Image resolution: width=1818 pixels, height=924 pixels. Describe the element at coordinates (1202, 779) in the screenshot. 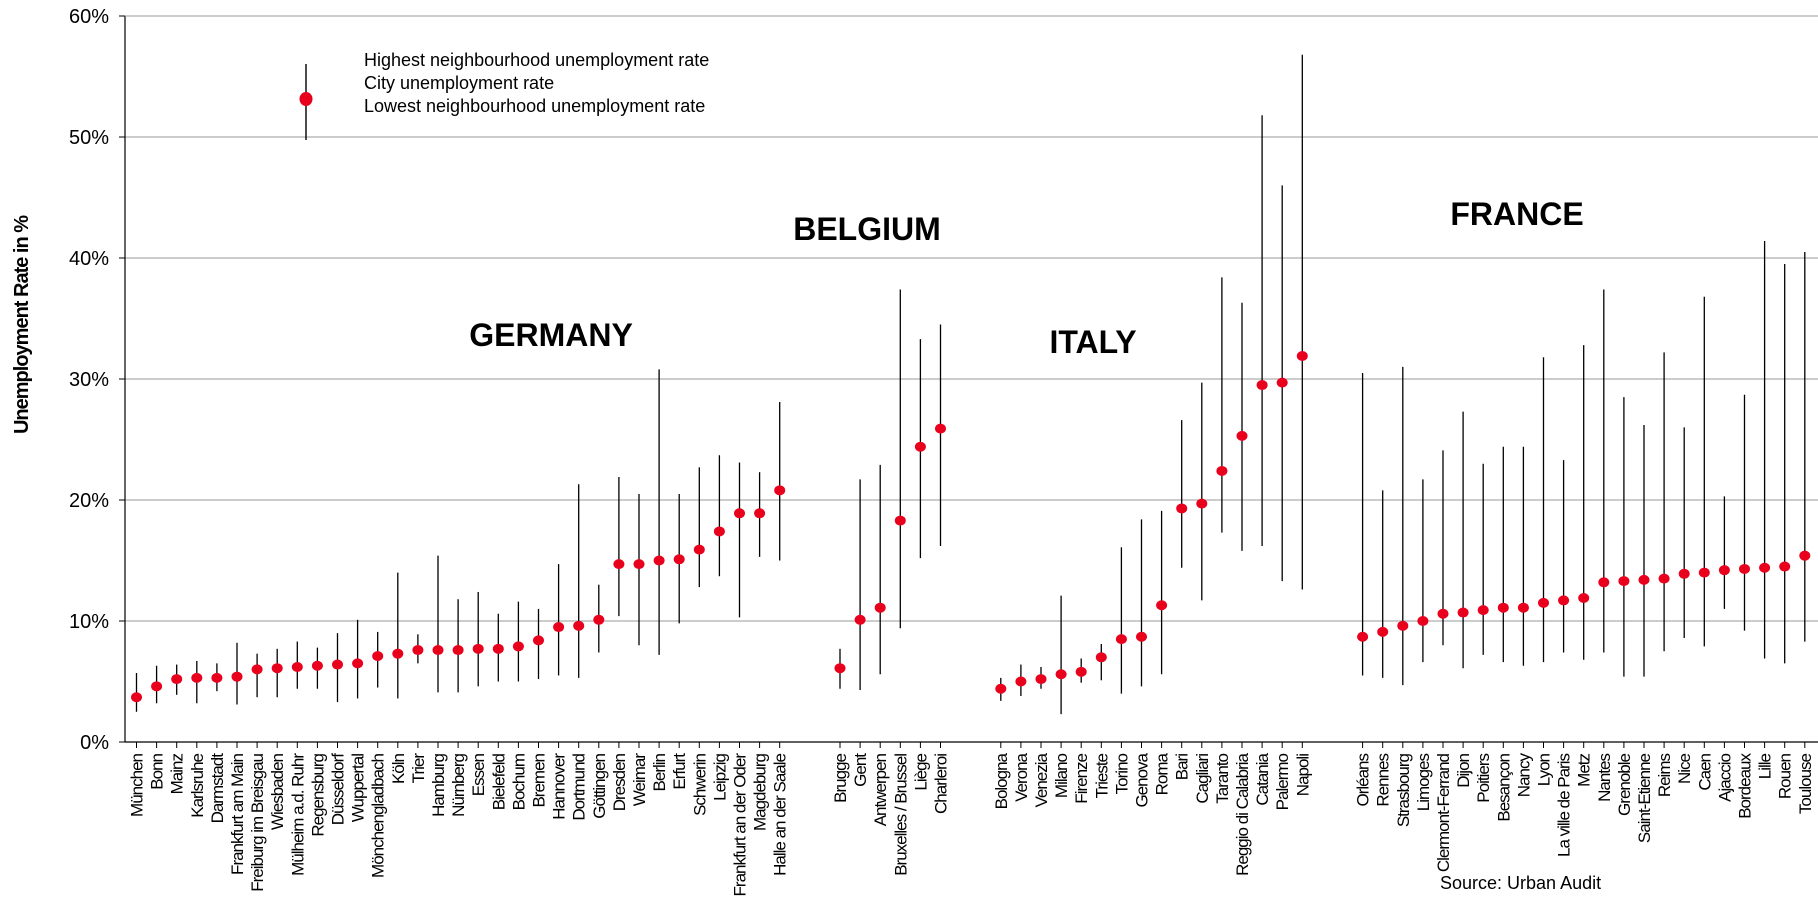

I see `city-label: Cagliari` at that location.